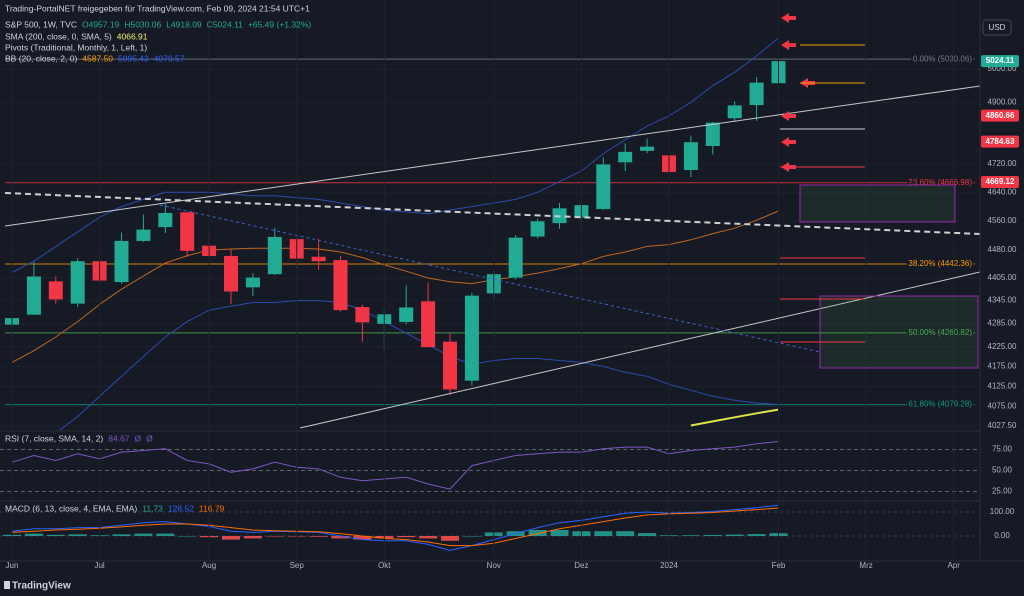 The height and width of the screenshot is (596, 1024). Describe the element at coordinates (581, 565) in the screenshot. I see `x-tick-label: Dez` at that location.